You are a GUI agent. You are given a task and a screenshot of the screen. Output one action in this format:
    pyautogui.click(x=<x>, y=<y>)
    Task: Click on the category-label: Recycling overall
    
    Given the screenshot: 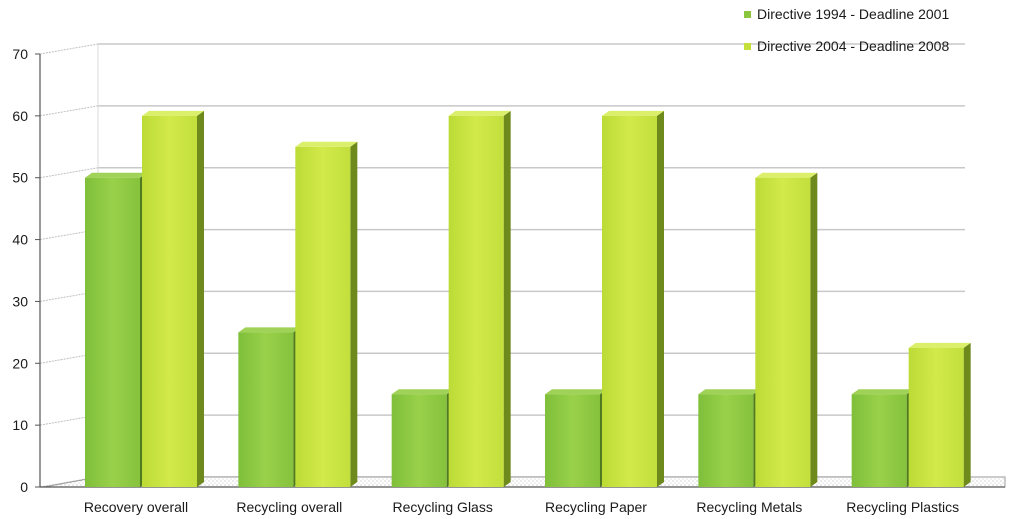 What is the action you would take?
    pyautogui.click(x=289, y=507)
    